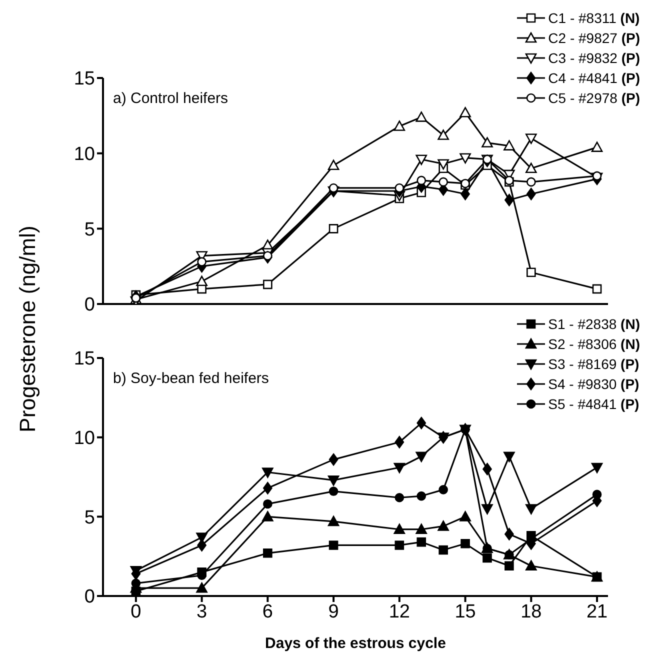 This screenshot has height=662, width=664. Describe the element at coordinates (597, 611) in the screenshot. I see `x-tick-label: 21` at that location.